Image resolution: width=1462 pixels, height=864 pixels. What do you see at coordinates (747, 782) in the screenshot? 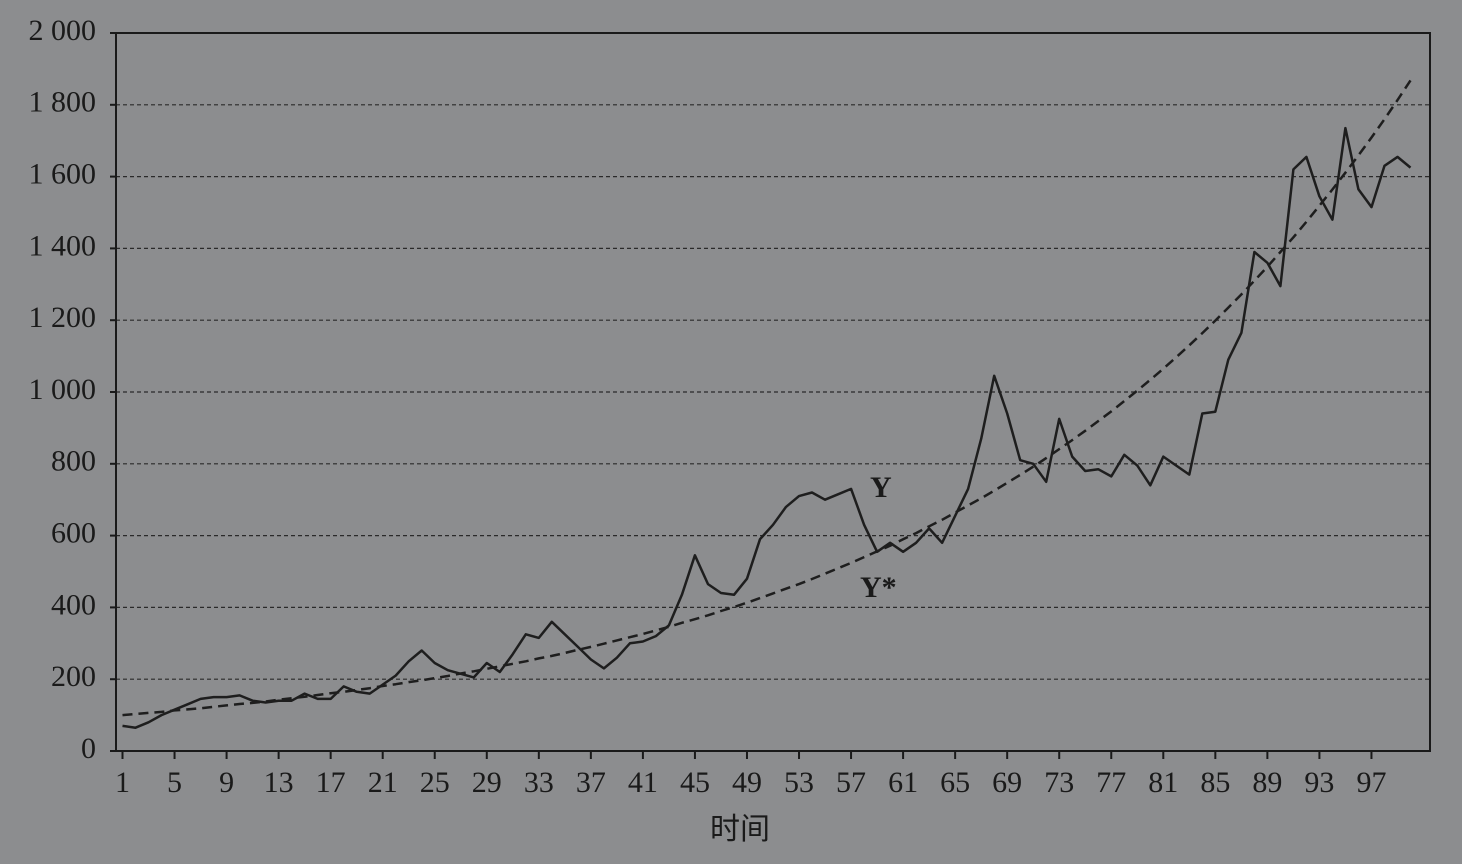
I see `x-tick-label: 49` at bounding box center [747, 782].